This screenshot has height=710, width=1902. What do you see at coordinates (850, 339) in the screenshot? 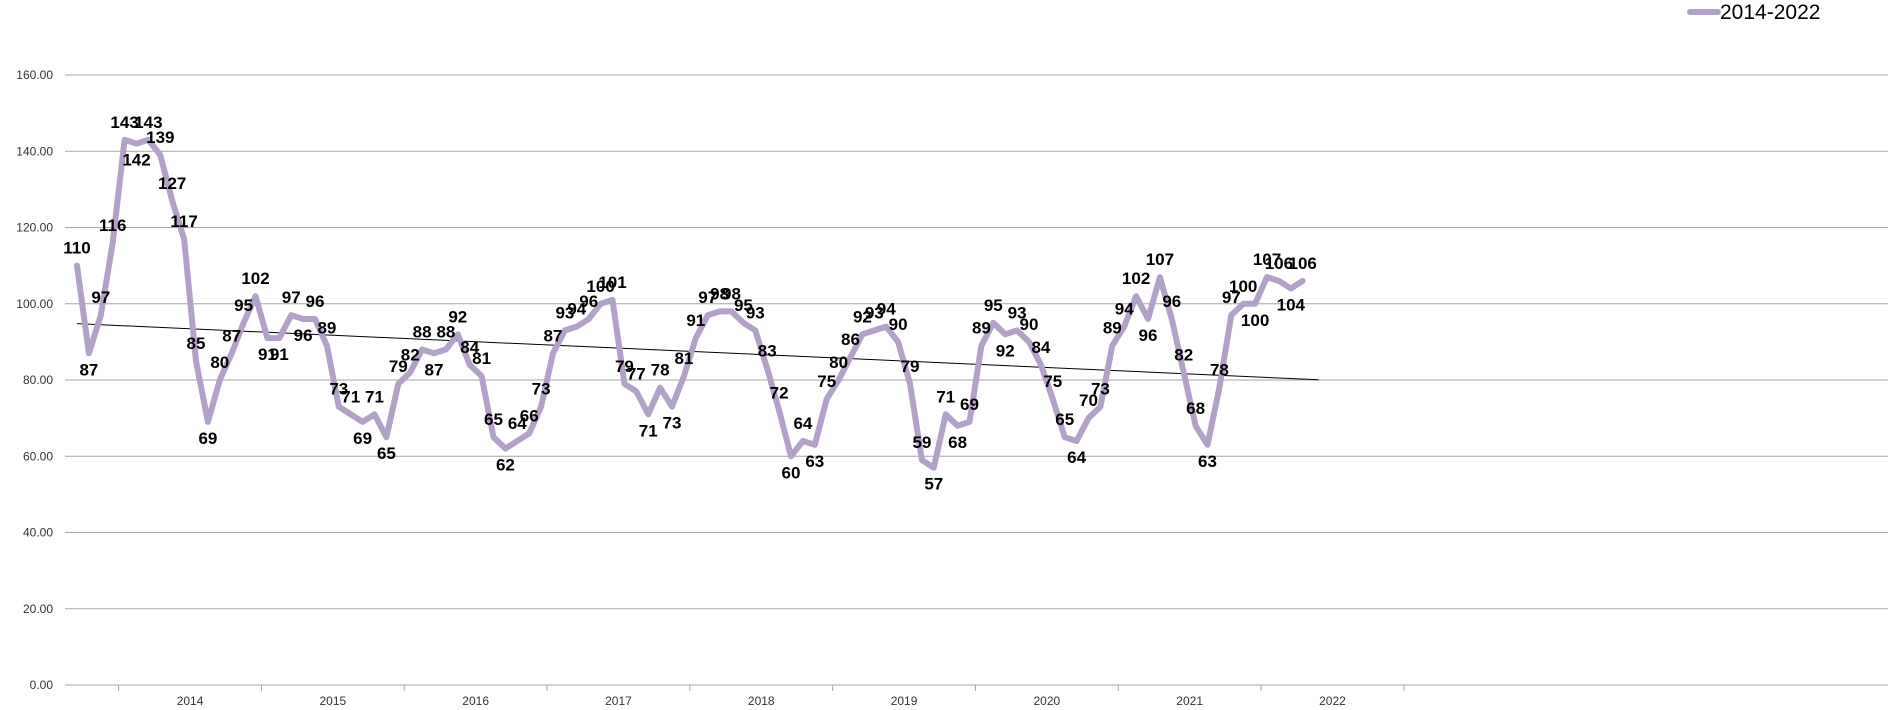
I see `data-label: 86` at bounding box center [850, 339].